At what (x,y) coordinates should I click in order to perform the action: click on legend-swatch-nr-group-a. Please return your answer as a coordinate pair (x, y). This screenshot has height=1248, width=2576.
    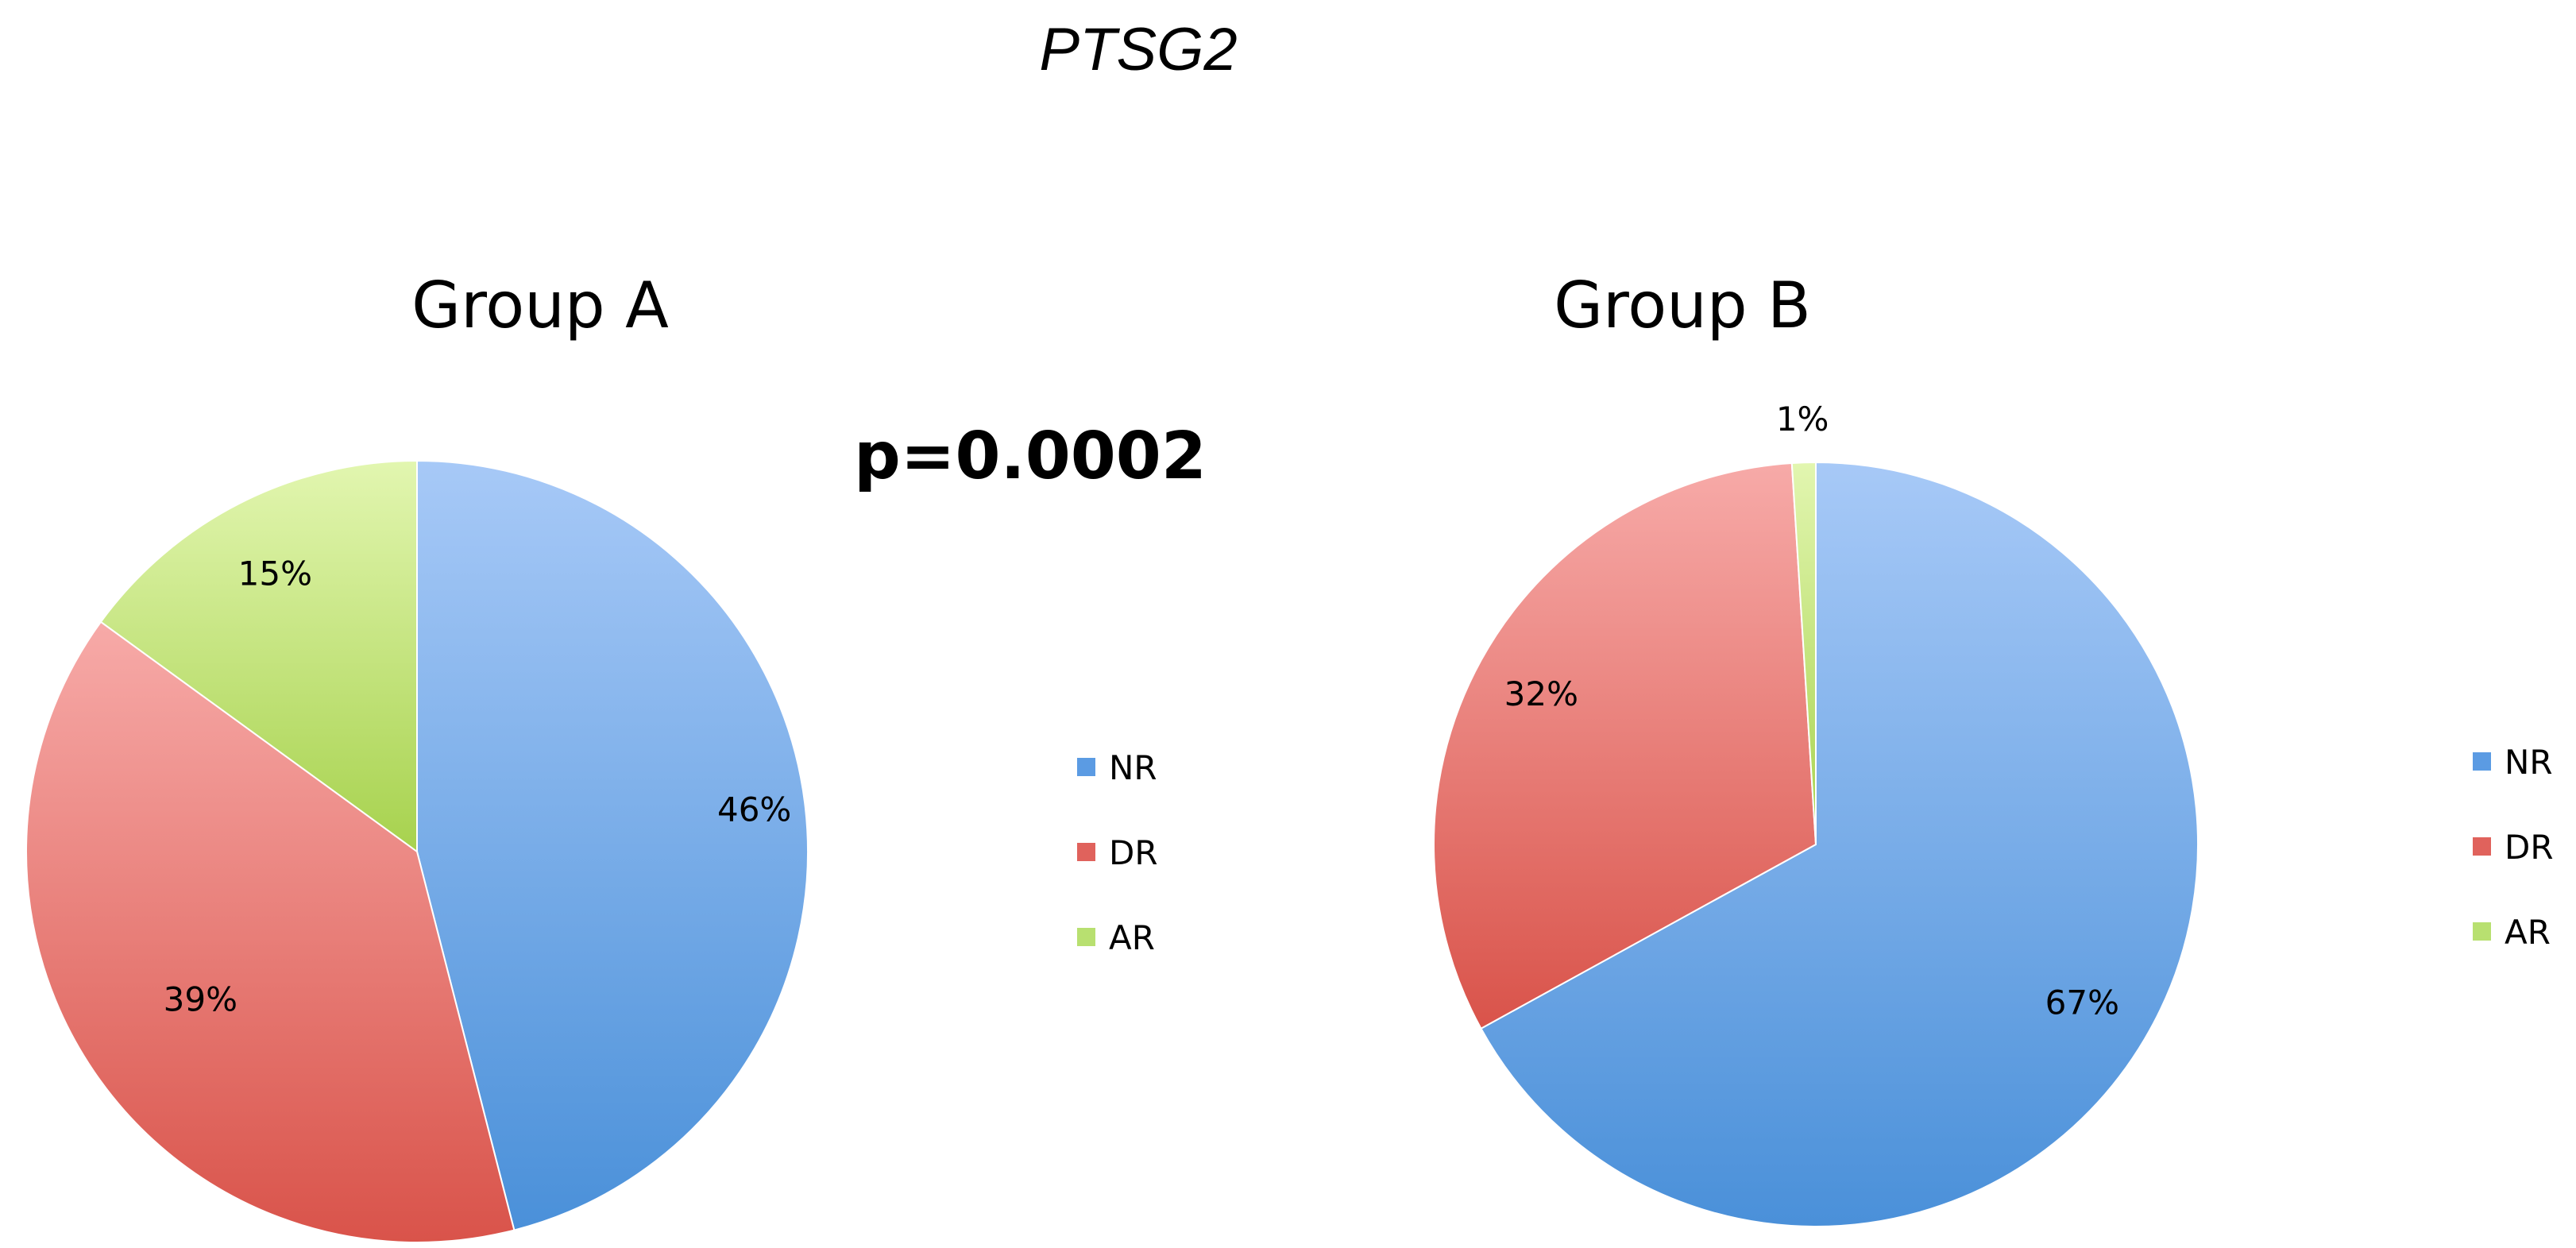
    Looking at the image, I should click on (1086, 767).